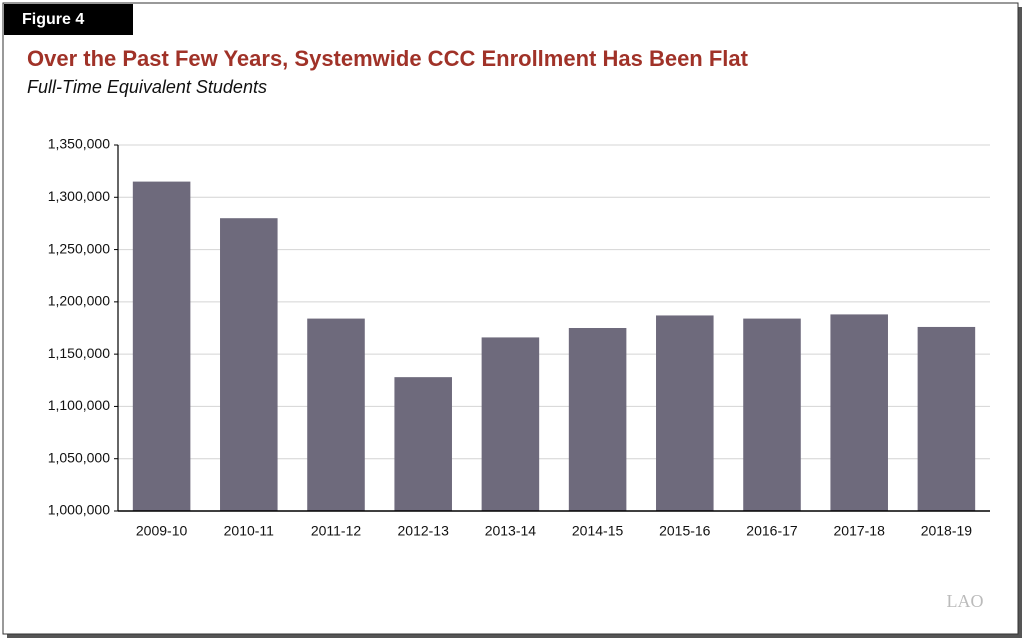 This screenshot has width=1028, height=643. Describe the element at coordinates (336, 531) in the screenshot. I see `x-tick-label: 2011-12` at that location.